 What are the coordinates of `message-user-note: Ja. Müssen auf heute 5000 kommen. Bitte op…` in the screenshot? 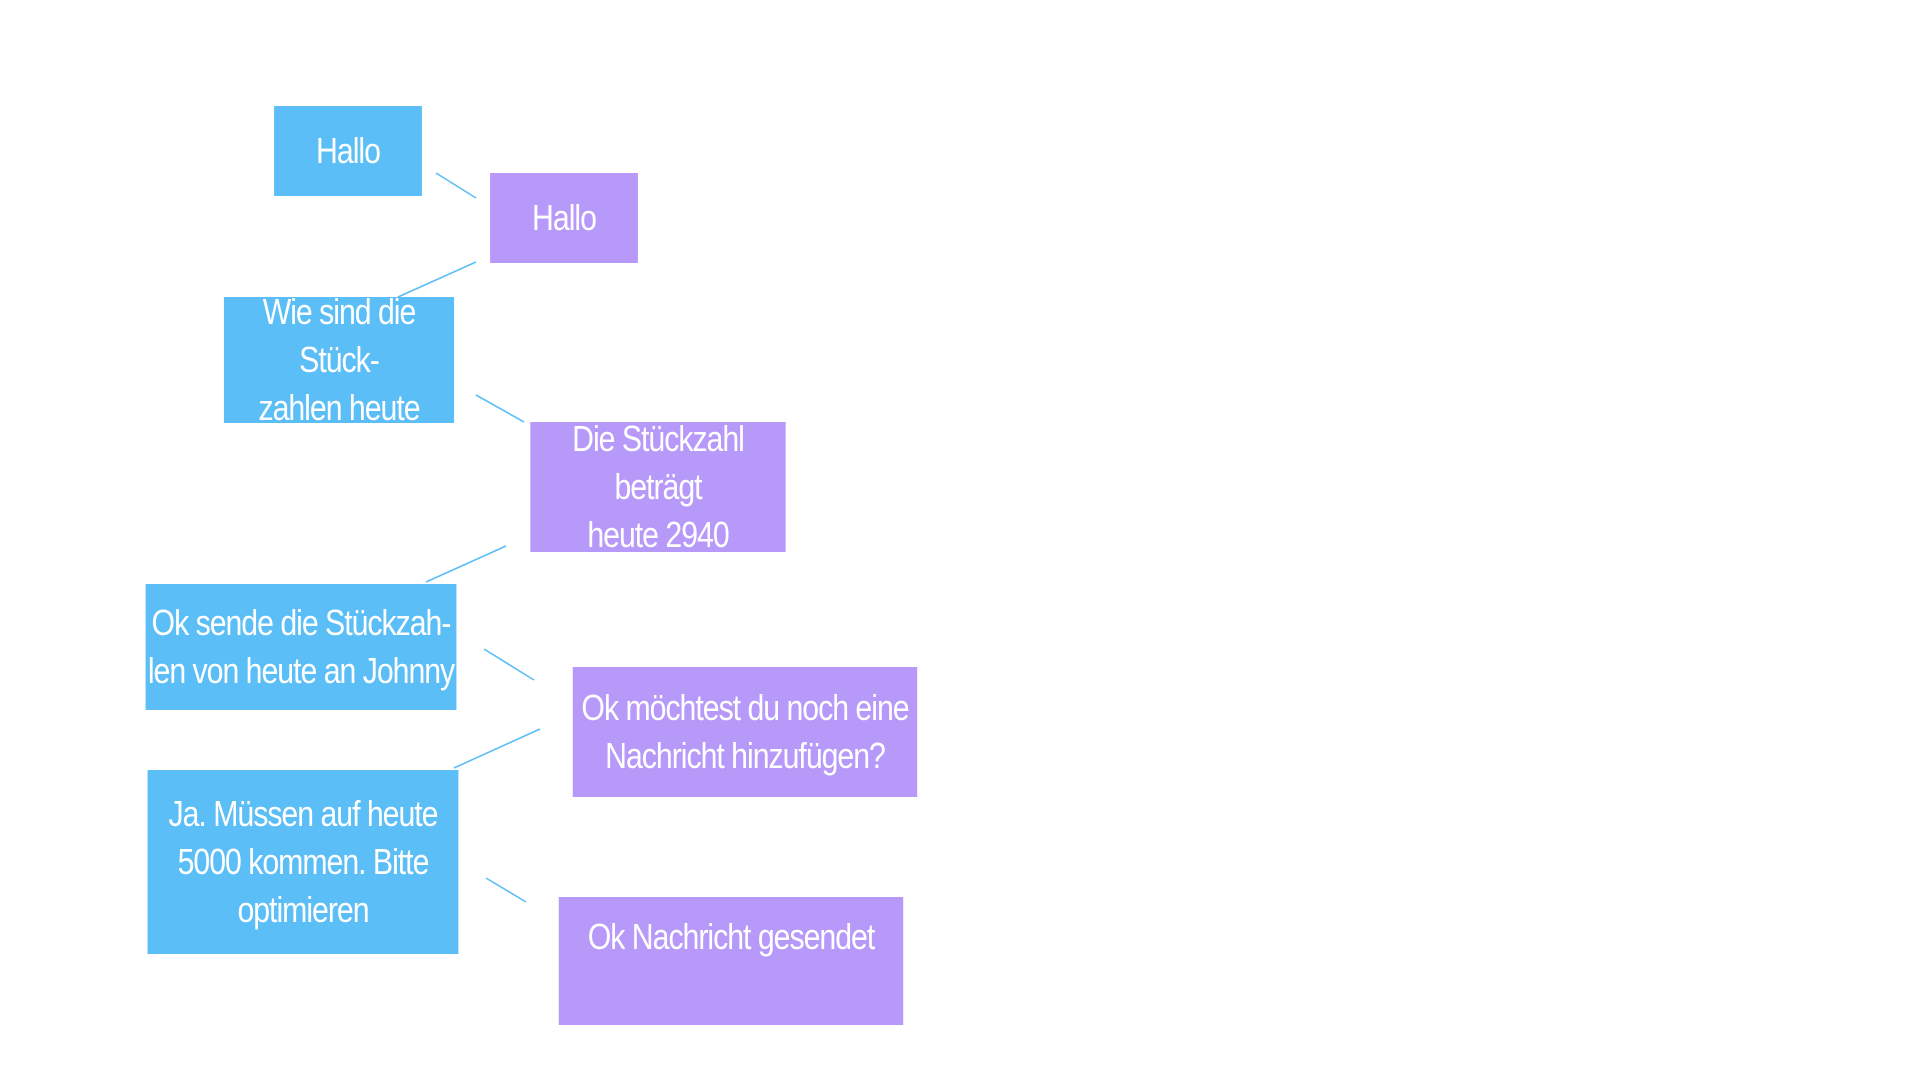 It's located at (303, 862).